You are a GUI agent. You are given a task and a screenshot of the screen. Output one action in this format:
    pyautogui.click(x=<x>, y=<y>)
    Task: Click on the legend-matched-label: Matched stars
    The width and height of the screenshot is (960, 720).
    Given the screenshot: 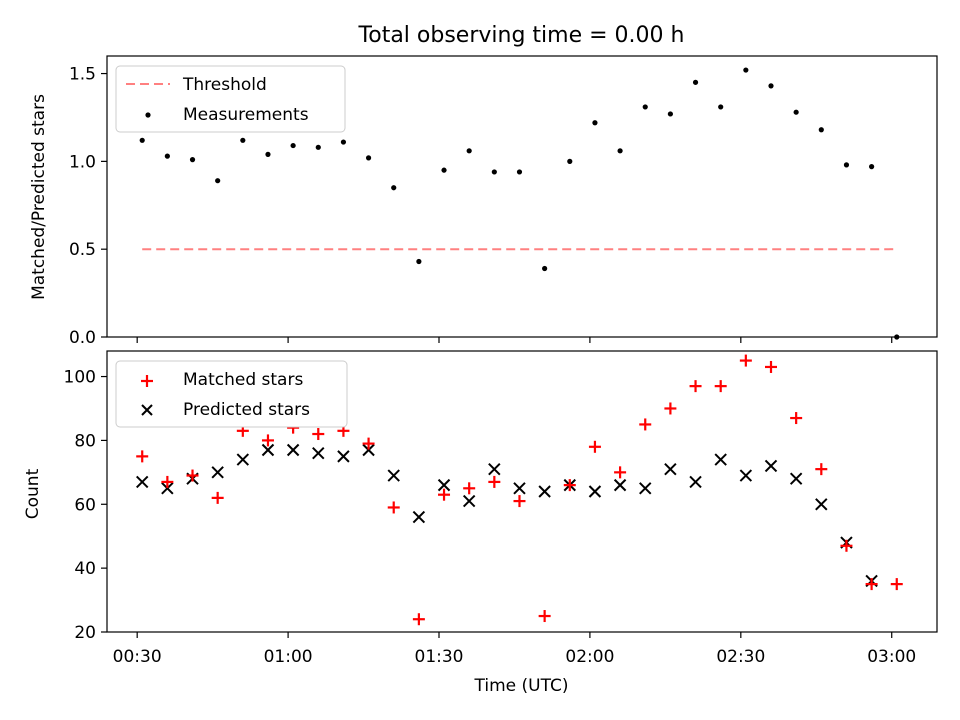 What is the action you would take?
    pyautogui.click(x=243, y=380)
    